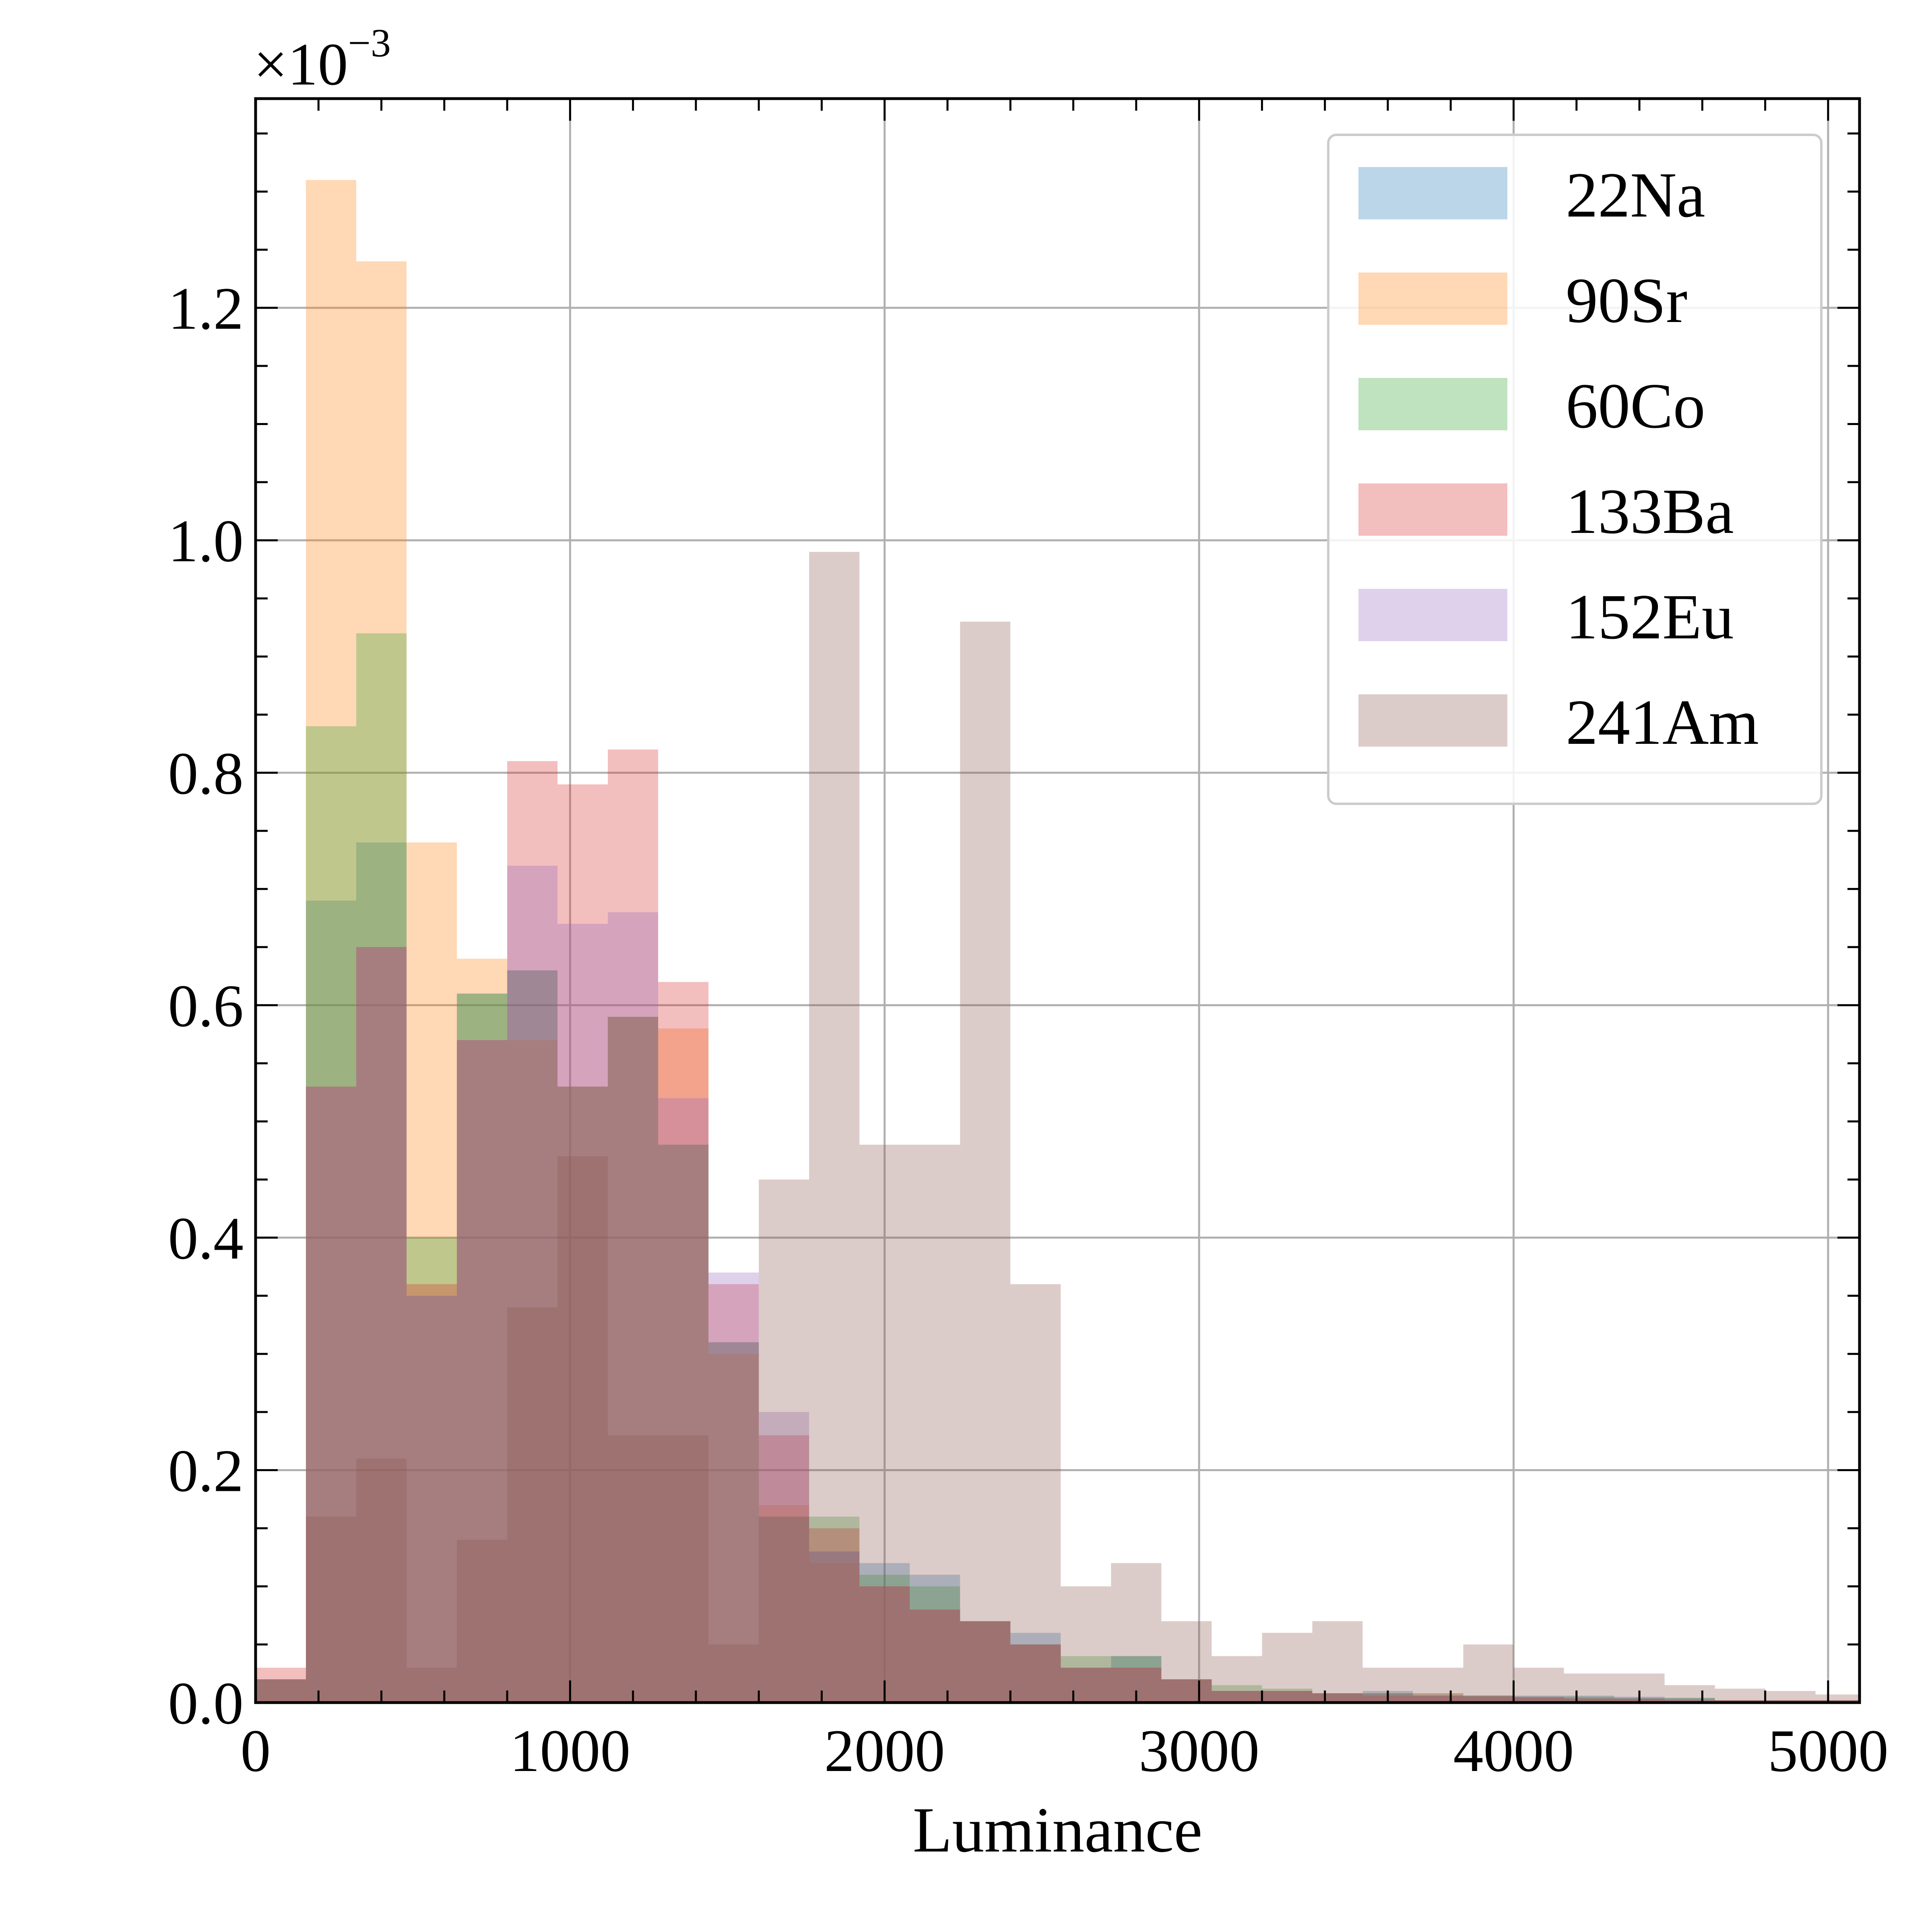 The width and height of the screenshot is (1932, 1932). Describe the element at coordinates (885, 1750) in the screenshot. I see `x-tick-label: 2000` at that location.